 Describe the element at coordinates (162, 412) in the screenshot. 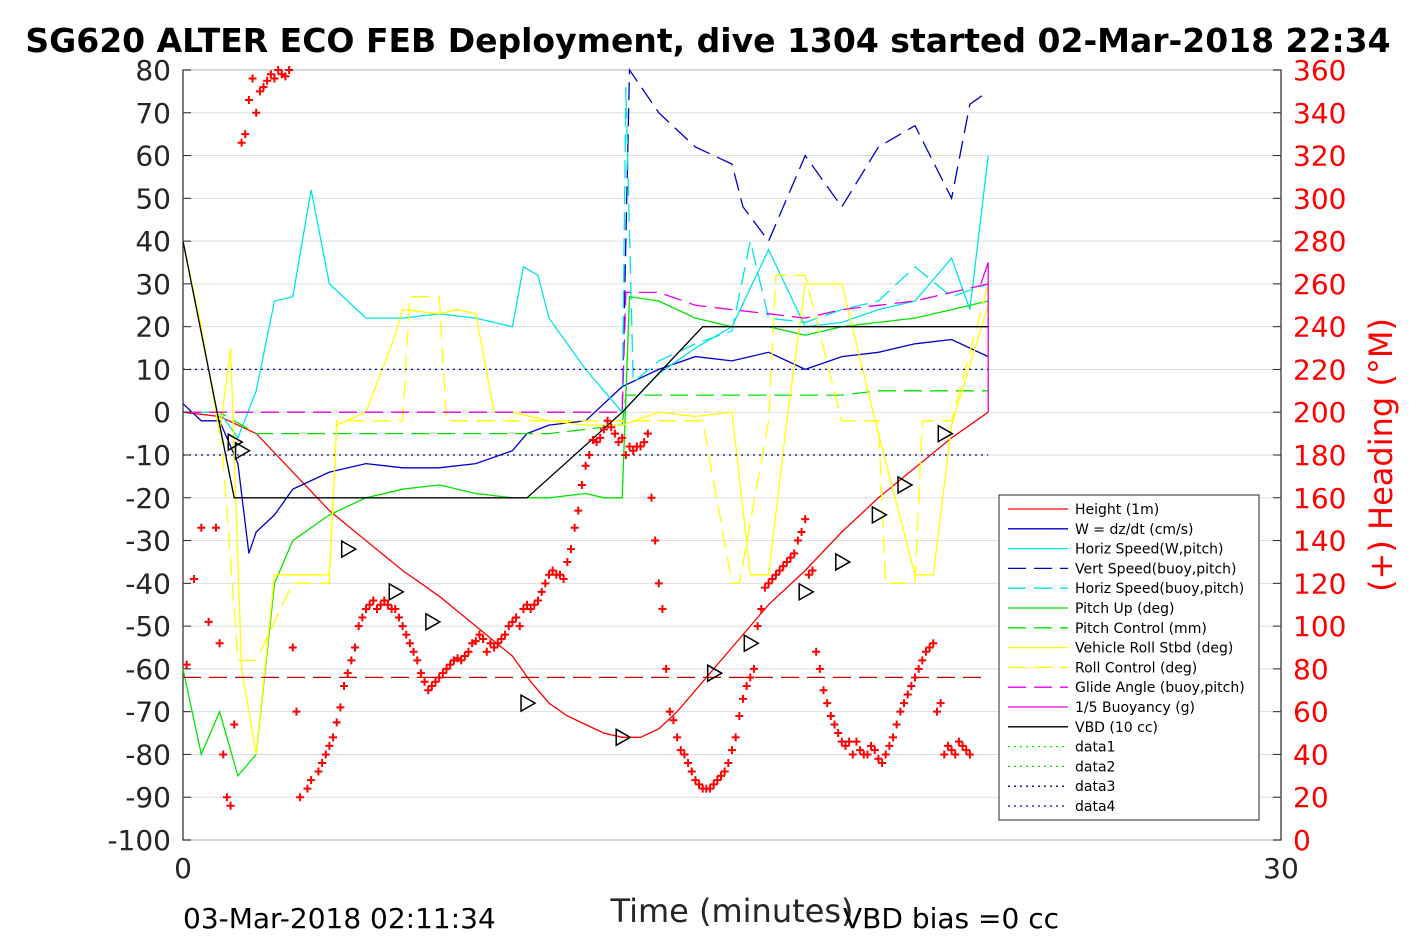

I see `y-tick-label: 0` at that location.